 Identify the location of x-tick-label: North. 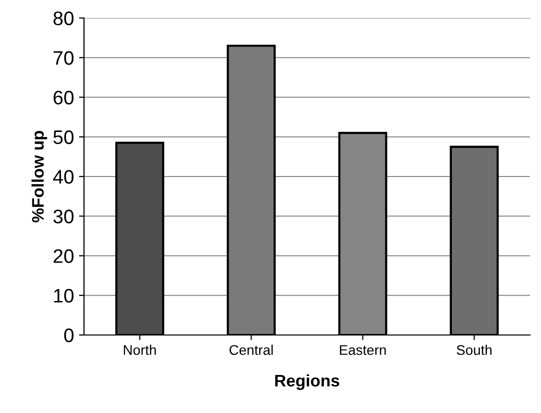
(140, 349).